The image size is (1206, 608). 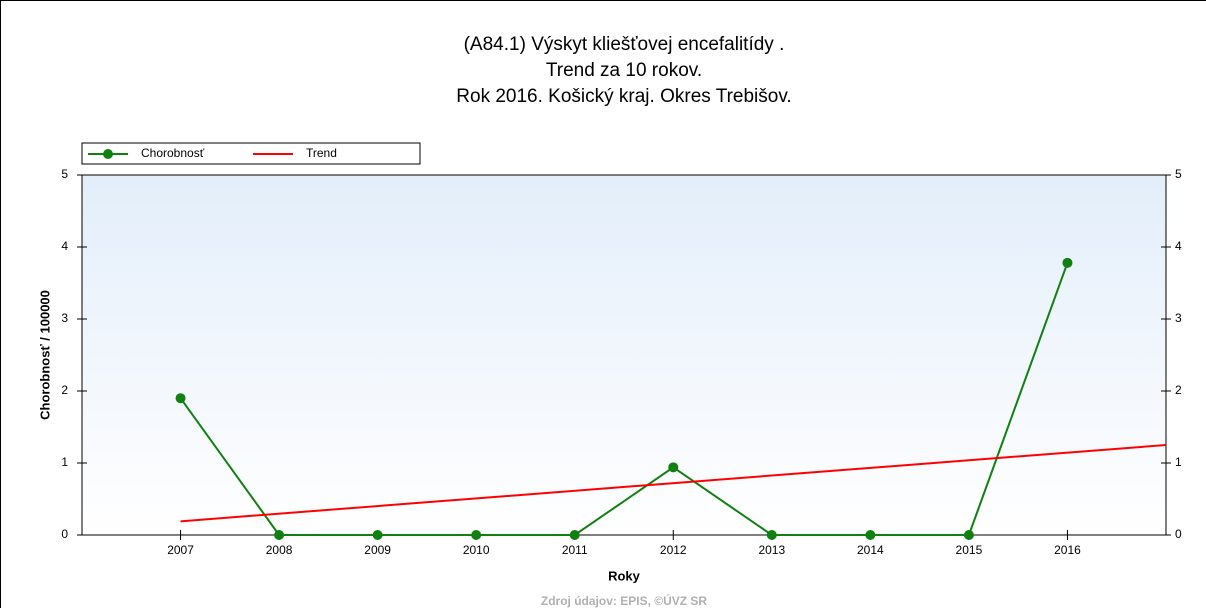 What do you see at coordinates (969, 550) in the screenshot?
I see `x-tick-label: 2015` at bounding box center [969, 550].